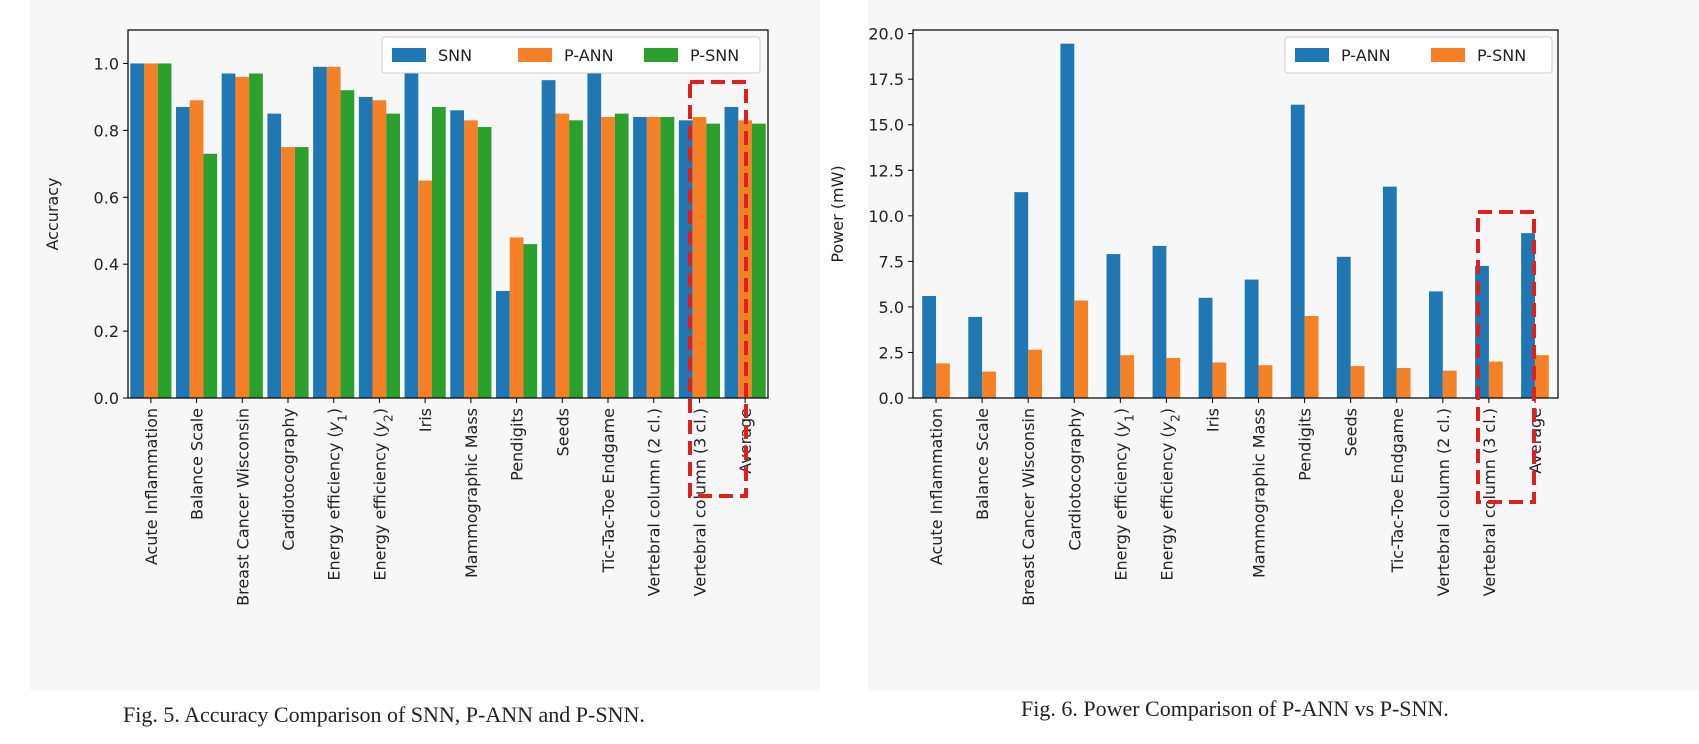  What do you see at coordinates (411, 236) in the screenshot?
I see `fig5-bar-snn-iris` at bounding box center [411, 236].